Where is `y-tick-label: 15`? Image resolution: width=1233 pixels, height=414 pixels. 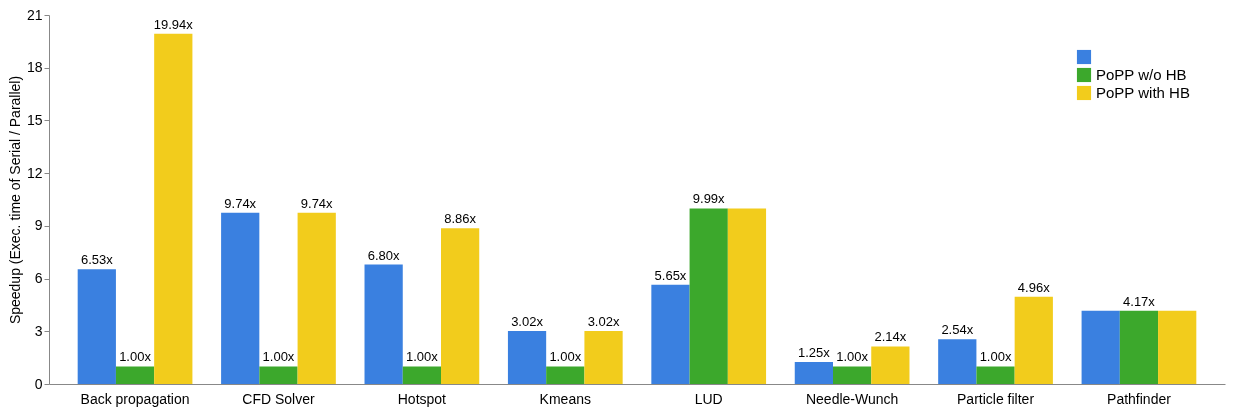 y-tick-label: 15 is located at coordinates (34, 119).